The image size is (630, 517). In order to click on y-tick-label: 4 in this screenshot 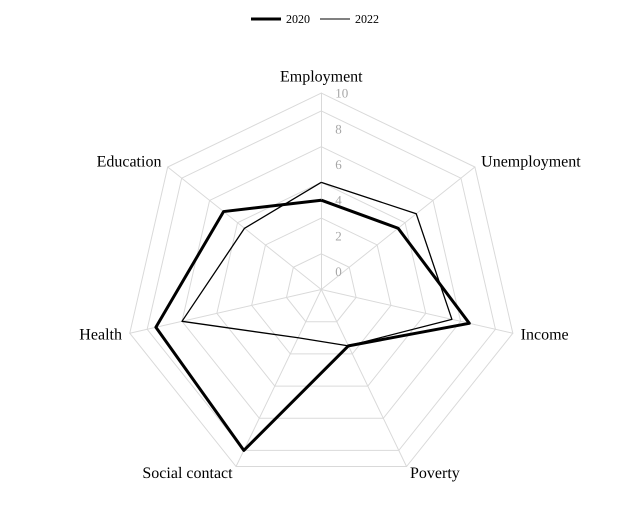, I will do `click(338, 200)`.